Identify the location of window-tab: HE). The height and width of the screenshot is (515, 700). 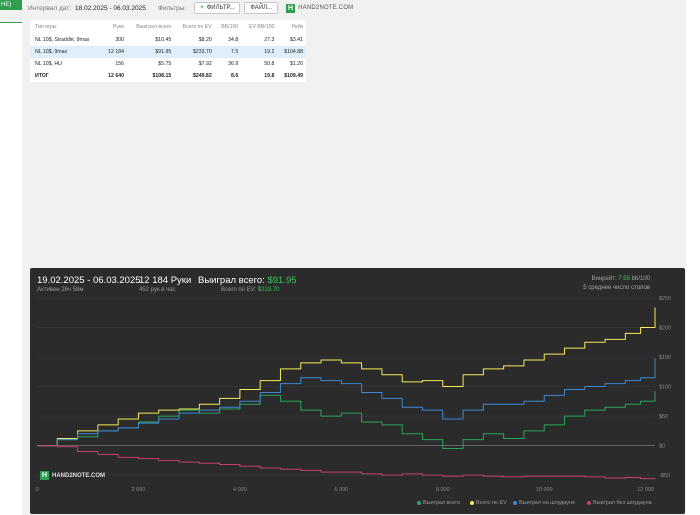
(11, 5).